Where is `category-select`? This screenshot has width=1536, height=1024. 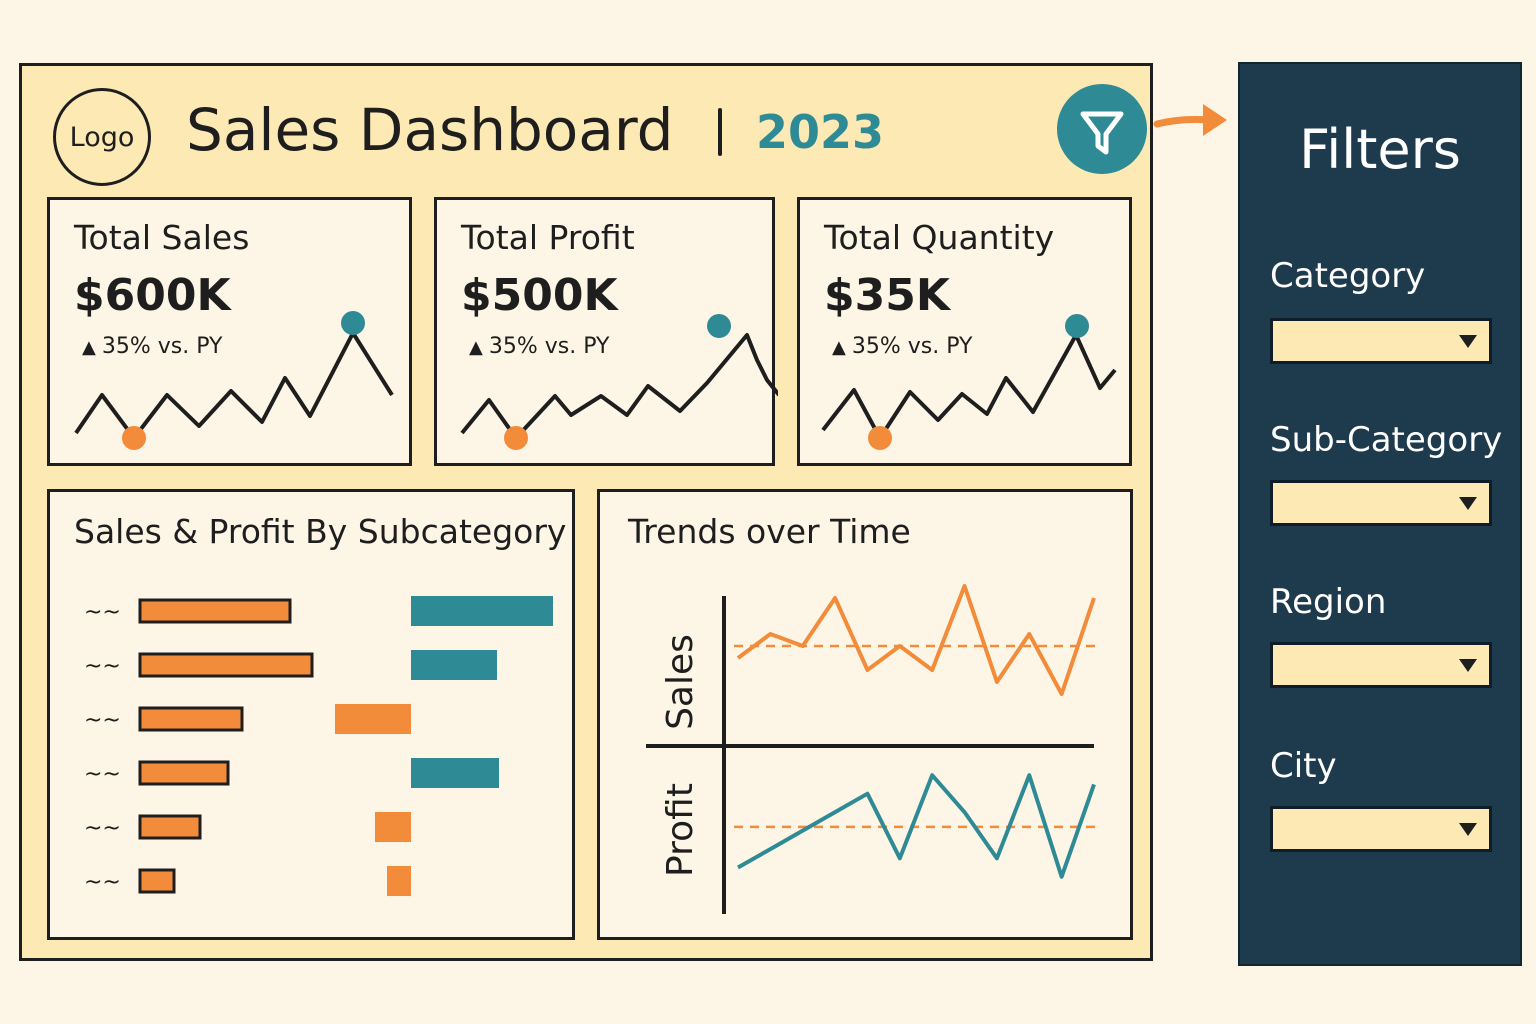
category-select is located at coordinates (1381, 341).